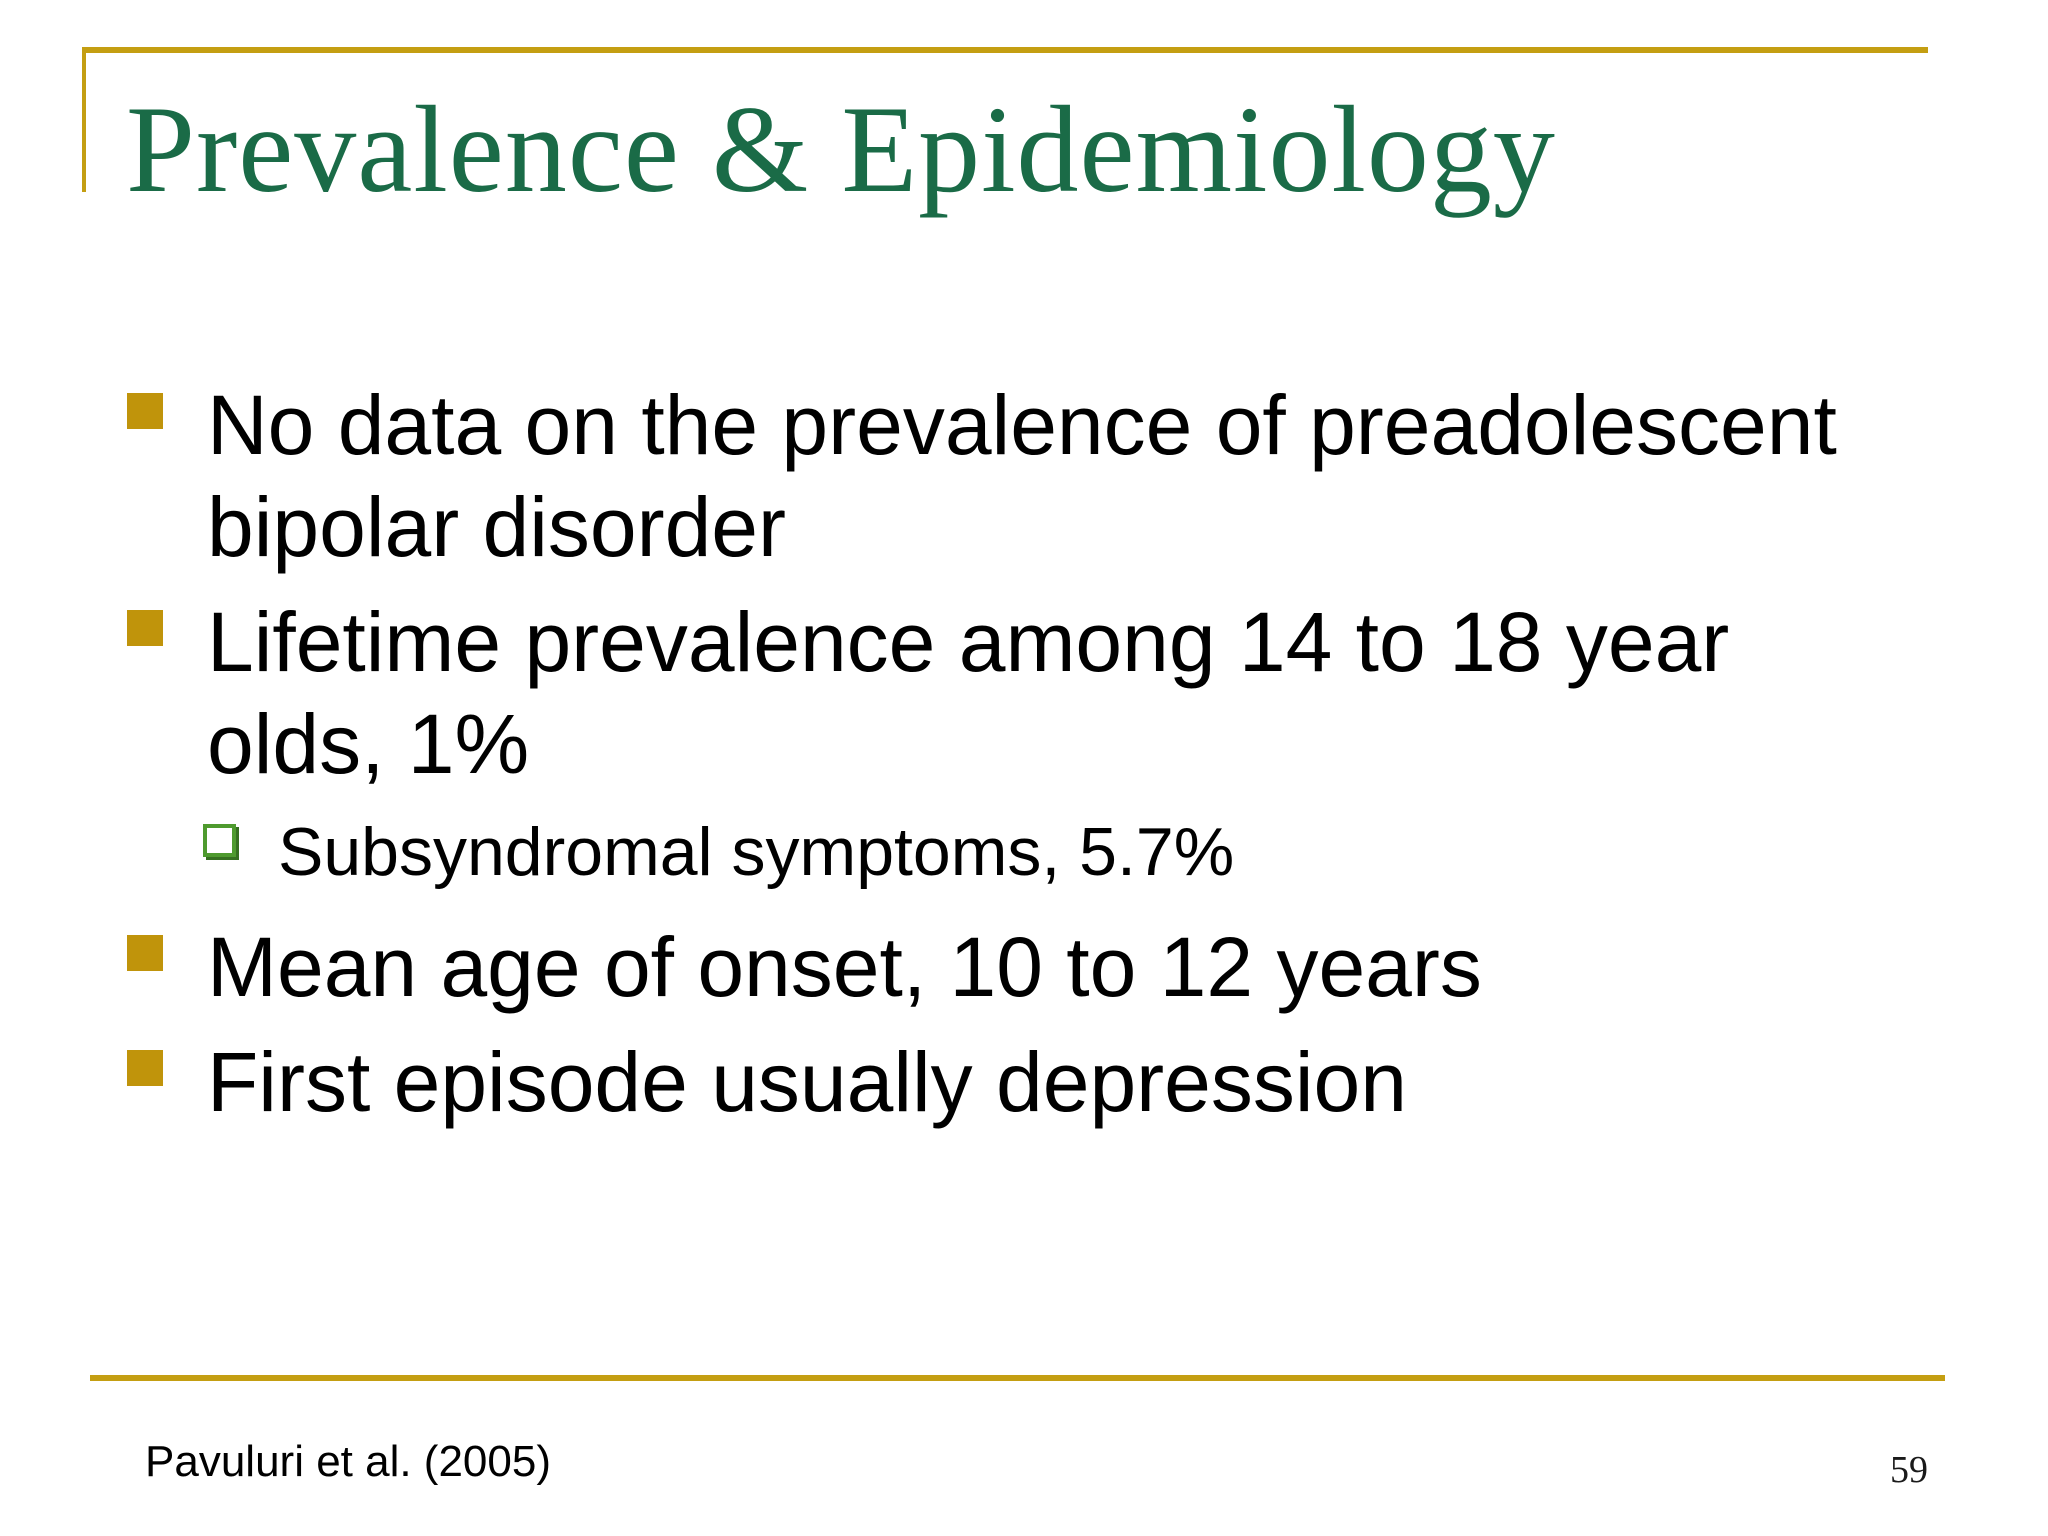 The height and width of the screenshot is (1536, 2048). Describe the element at coordinates (1909, 1470) in the screenshot. I see `page-number: 59` at that location.